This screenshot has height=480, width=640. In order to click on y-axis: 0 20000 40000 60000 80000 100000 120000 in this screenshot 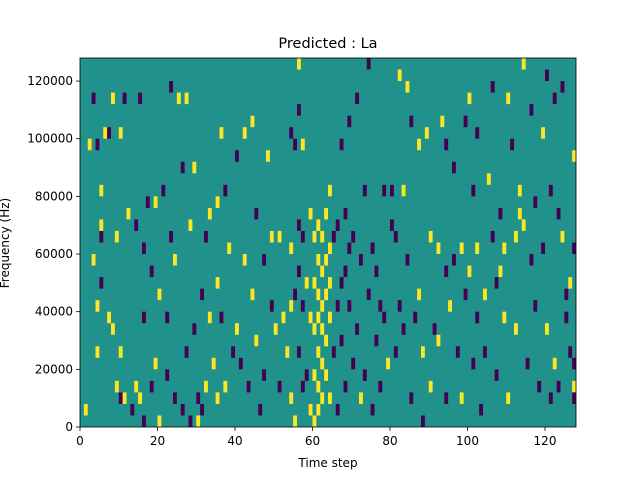, I will do `click(53, 254)`.